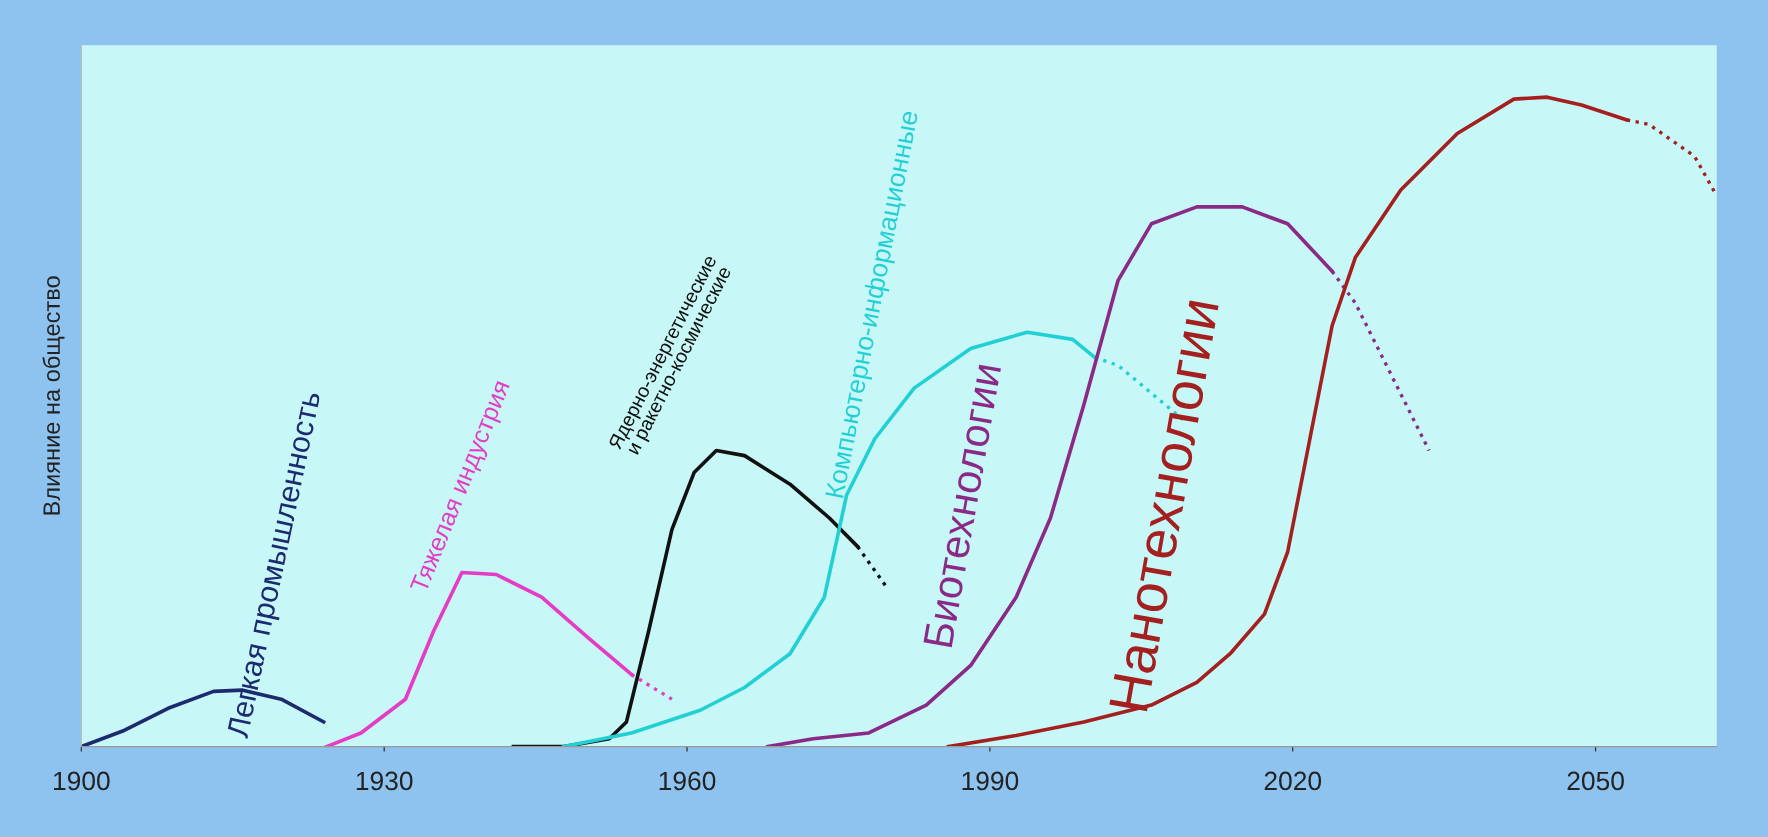 This screenshot has width=1768, height=837. Describe the element at coordinates (1293, 781) in the screenshot. I see `x-tick-label: 2020` at that location.